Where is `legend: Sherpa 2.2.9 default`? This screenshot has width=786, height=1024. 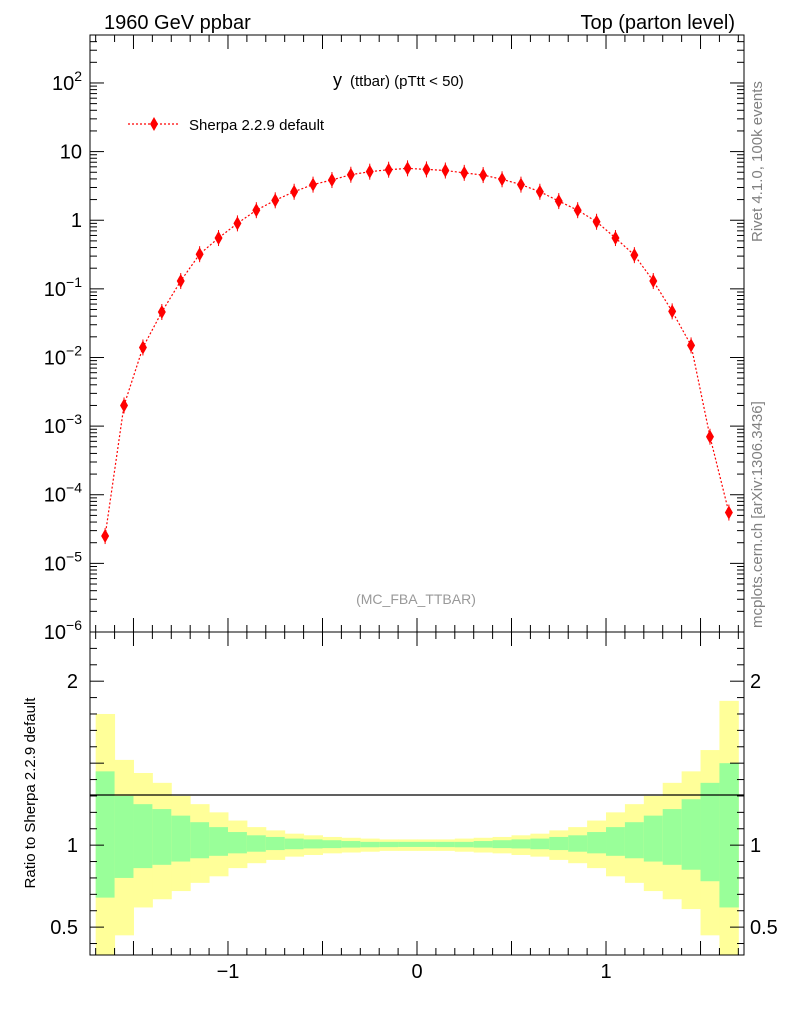
legend: Sherpa 2.2.9 default is located at coordinates (226, 125).